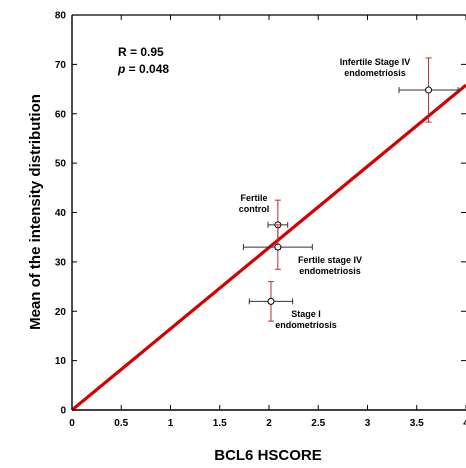  I want to click on x-axis-label: BCL6 HSCORE, so click(268, 455).